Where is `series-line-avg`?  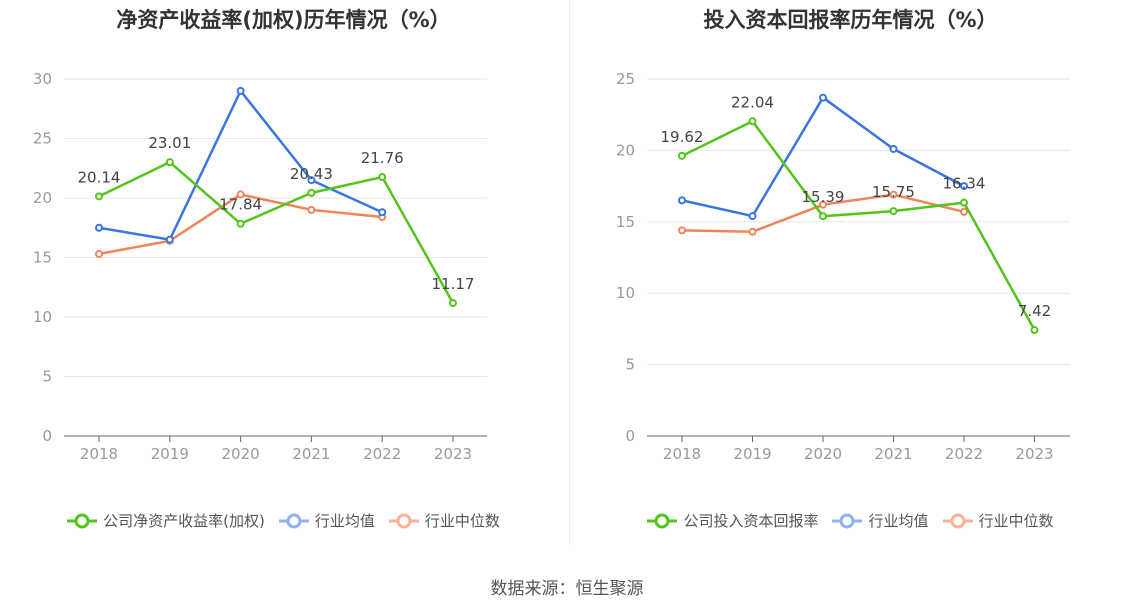 series-line-avg is located at coordinates (240, 165).